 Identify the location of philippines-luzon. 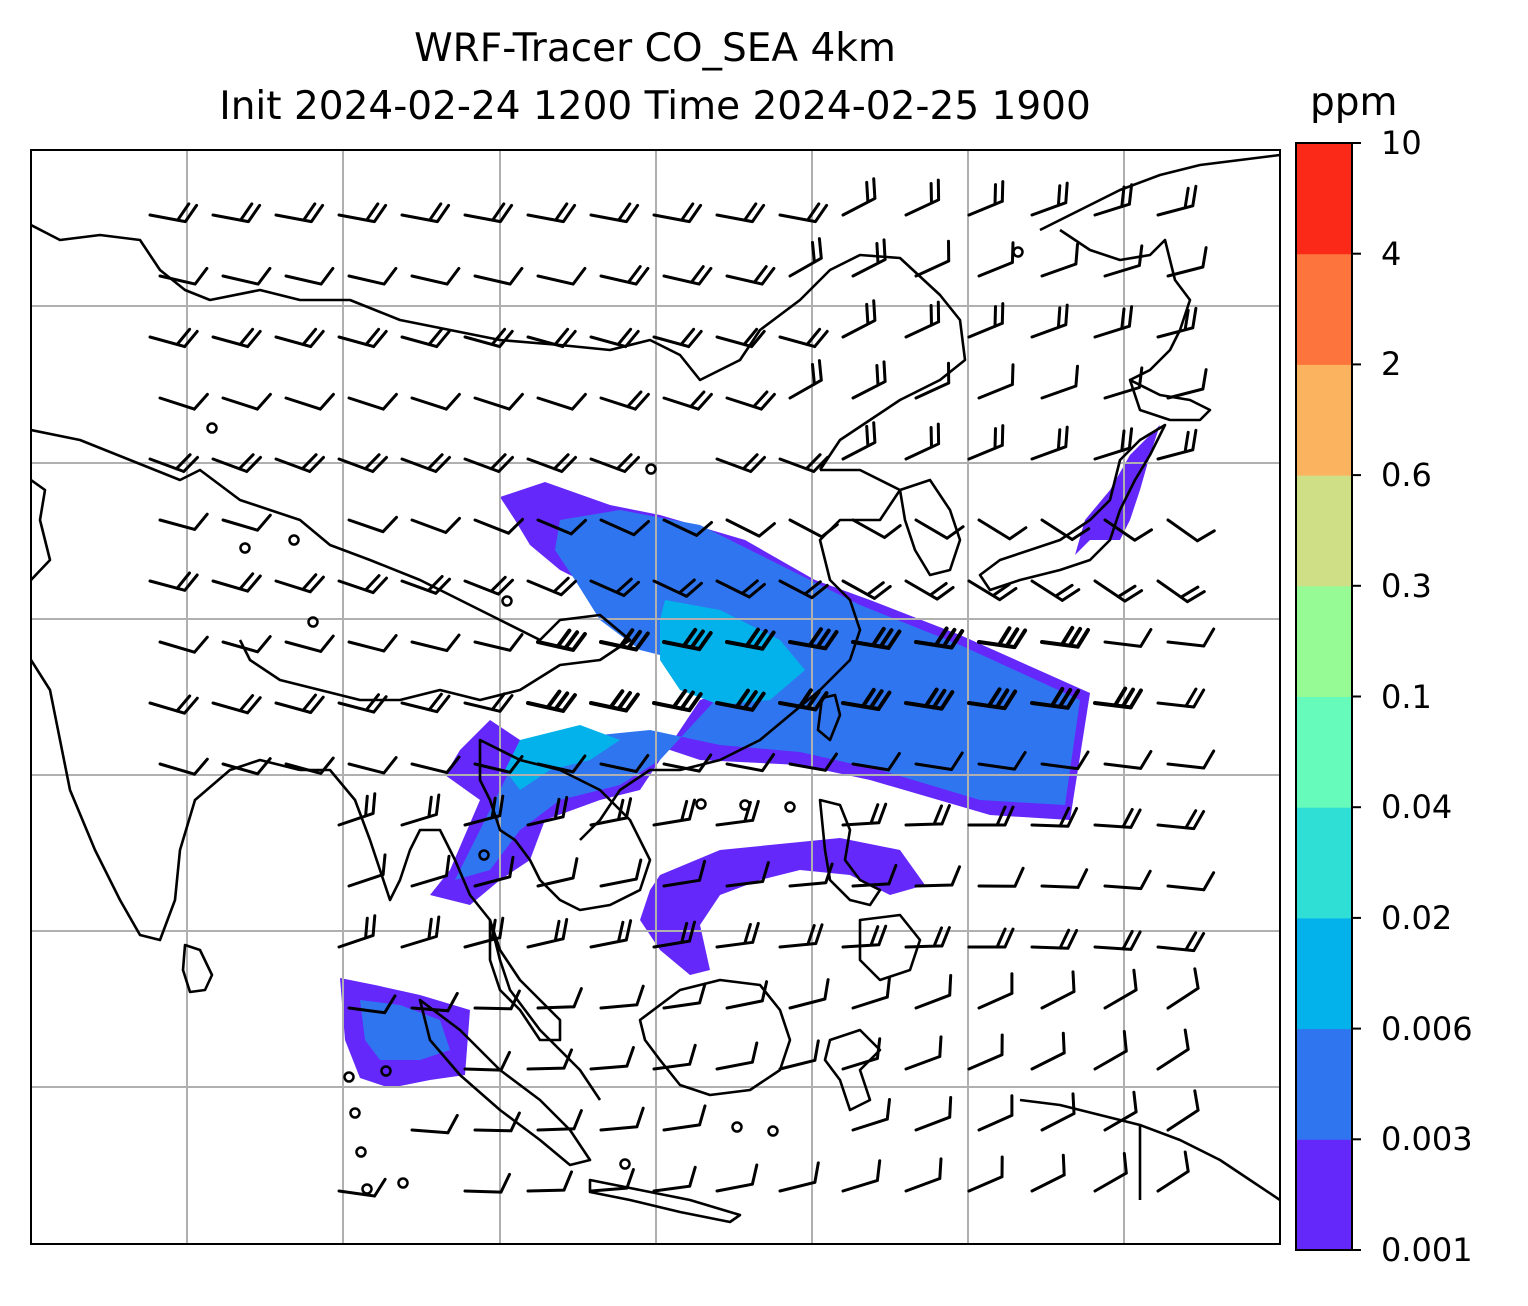
(850, 852).